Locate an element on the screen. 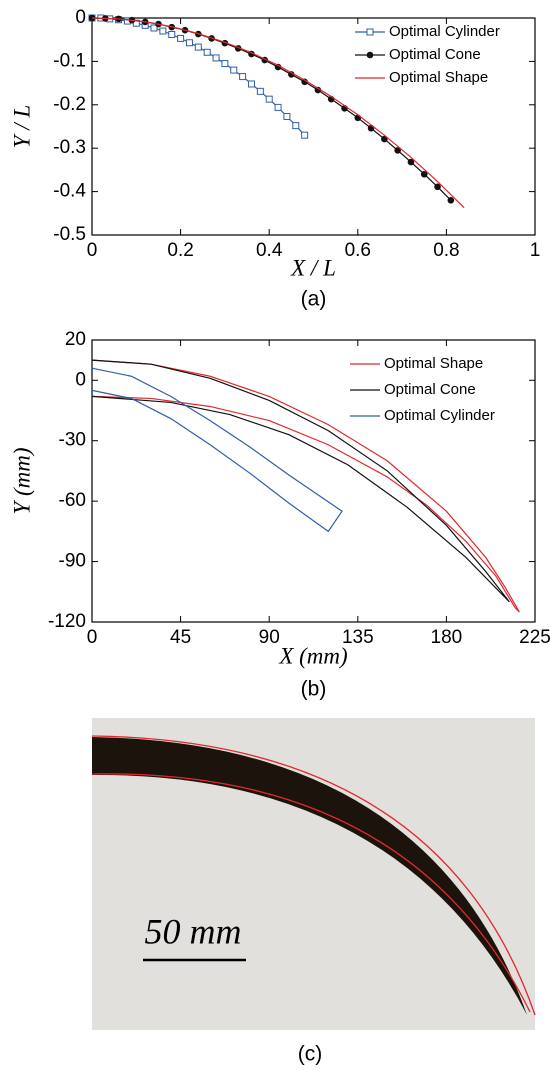  x-tick-label: 180 is located at coordinates (447, 637).